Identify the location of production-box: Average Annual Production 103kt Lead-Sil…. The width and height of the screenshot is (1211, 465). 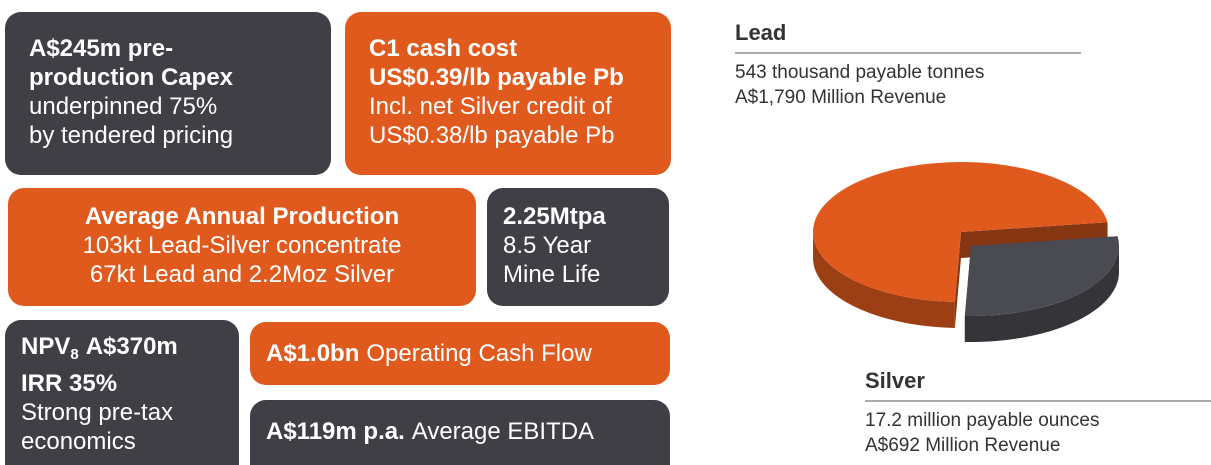
(242, 247).